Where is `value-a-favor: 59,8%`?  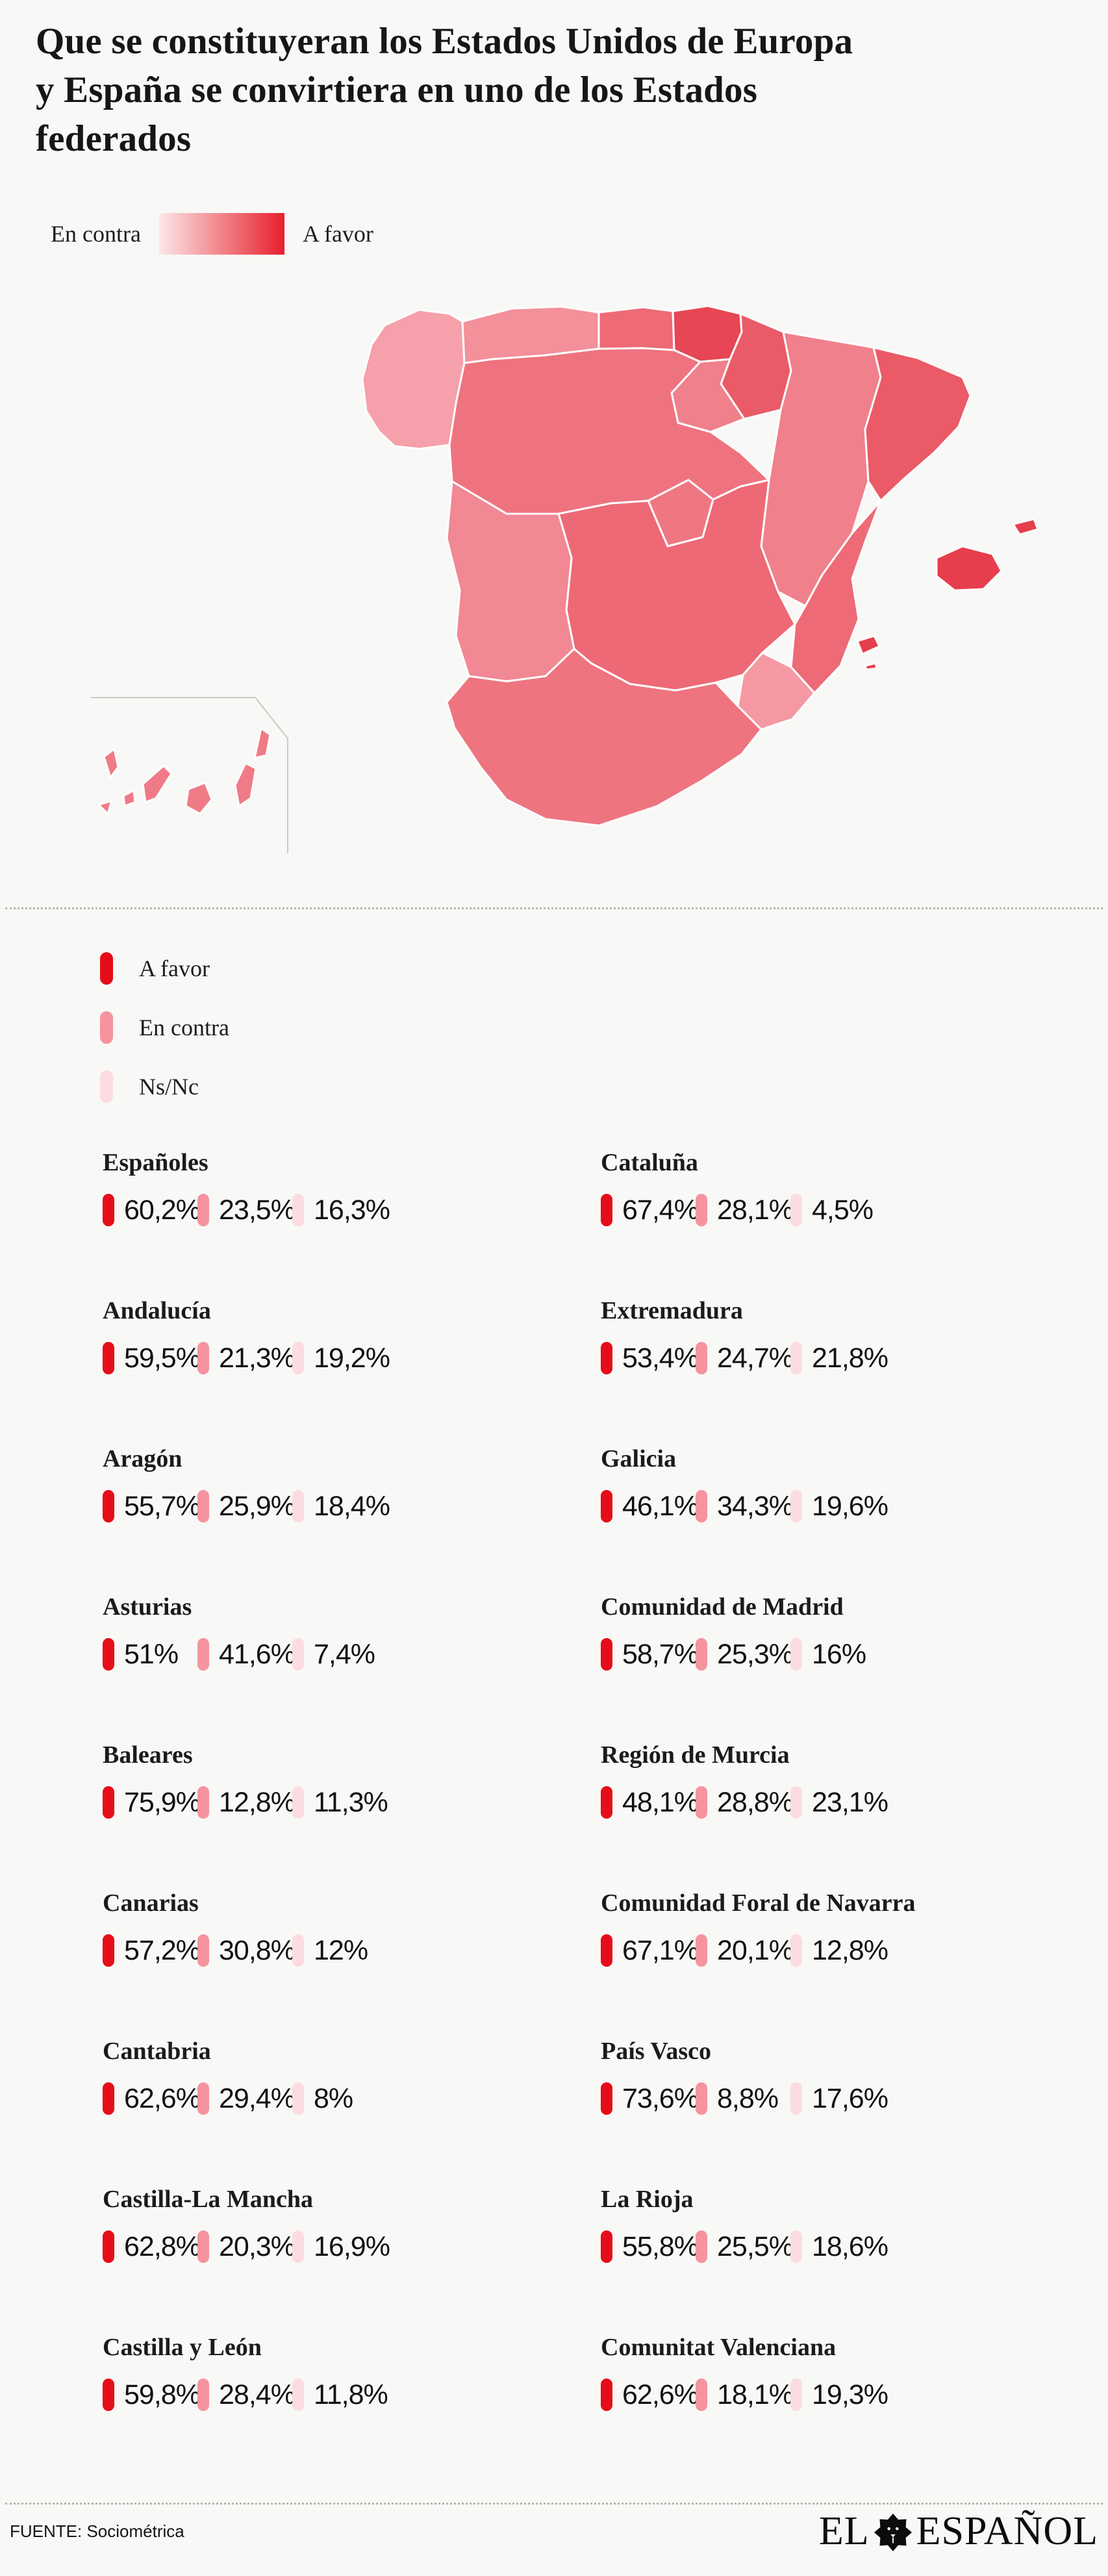 value-a-favor: 59,8% is located at coordinates (152, 2395).